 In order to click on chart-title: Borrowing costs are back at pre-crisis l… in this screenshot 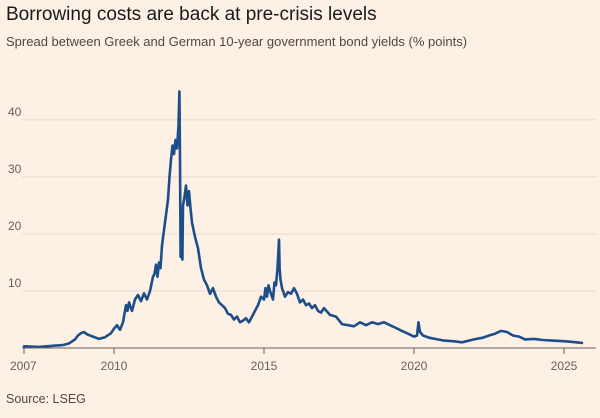, I will do `click(191, 14)`.